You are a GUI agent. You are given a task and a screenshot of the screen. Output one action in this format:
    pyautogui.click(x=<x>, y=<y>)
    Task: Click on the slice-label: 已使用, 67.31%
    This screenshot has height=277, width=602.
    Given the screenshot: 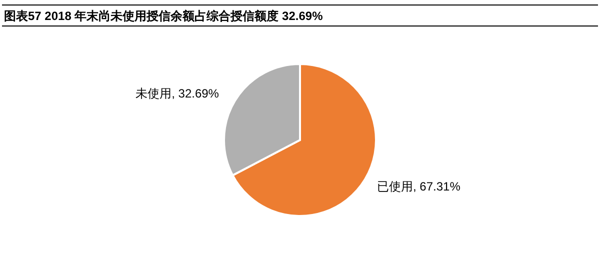 What is the action you would take?
    pyautogui.click(x=419, y=187)
    